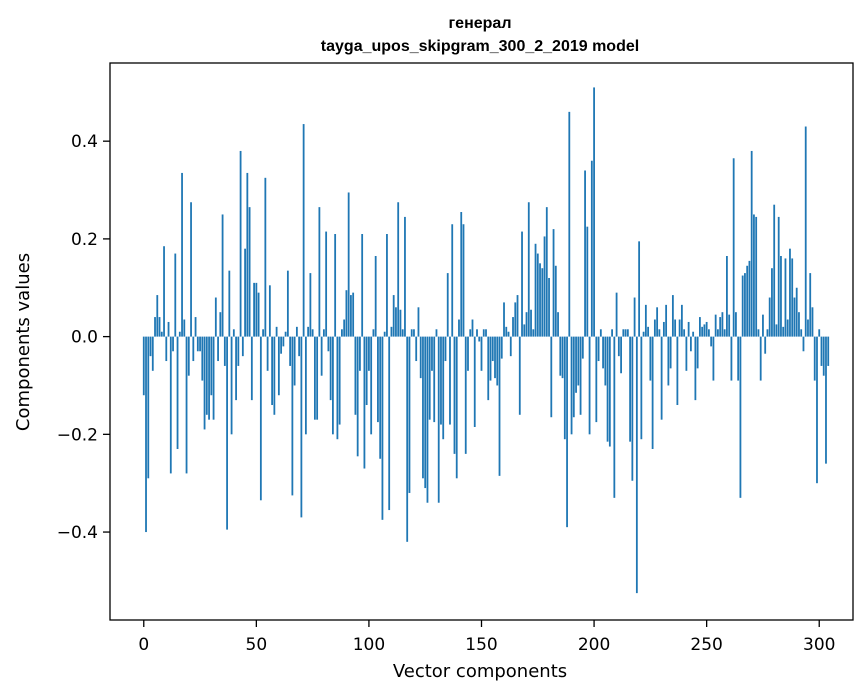 This screenshot has height=696, width=867. I want to click on x-tick-label: 50, so click(257, 645).